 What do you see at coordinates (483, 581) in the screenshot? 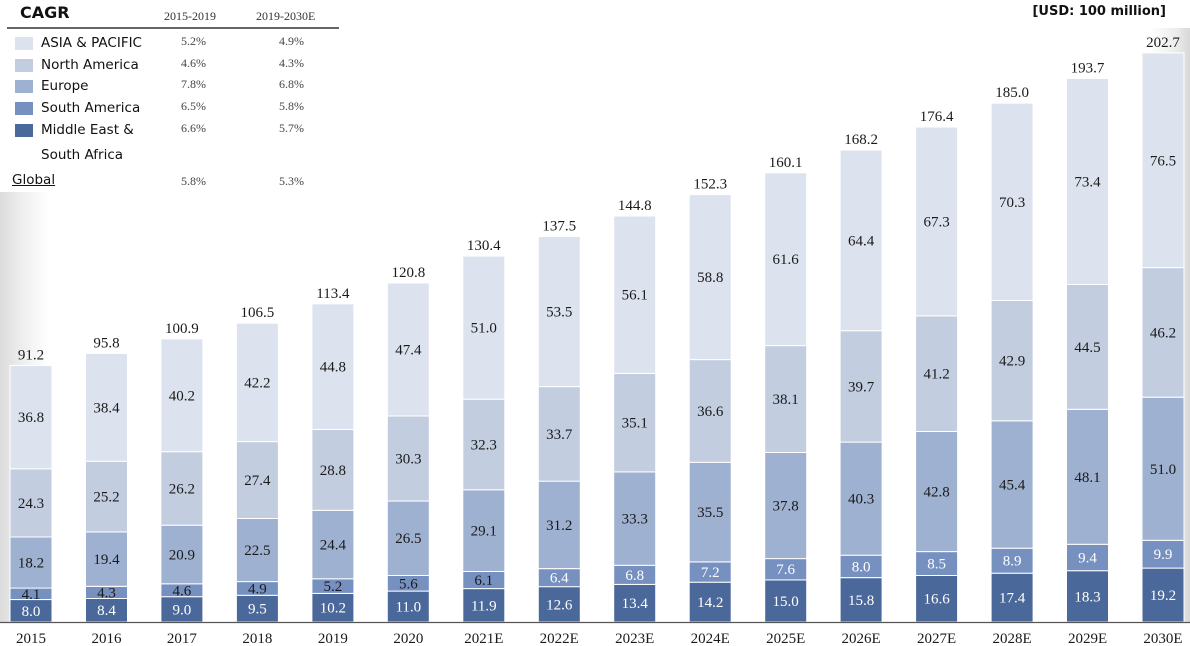
I see `segment-label-south-america-2021e: 6.1` at bounding box center [483, 581].